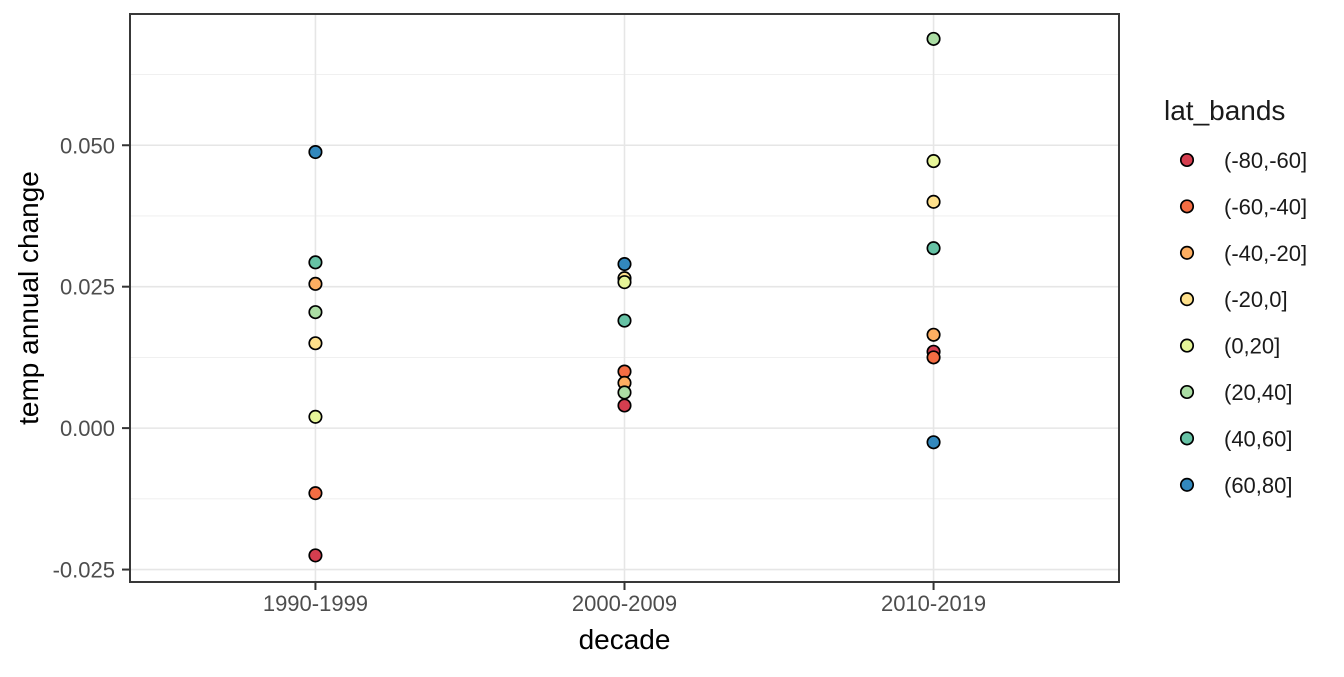 The height and width of the screenshot is (677, 1344). Describe the element at coordinates (1265, 253) in the screenshot. I see `legend-label: (-40,-20]` at that location.